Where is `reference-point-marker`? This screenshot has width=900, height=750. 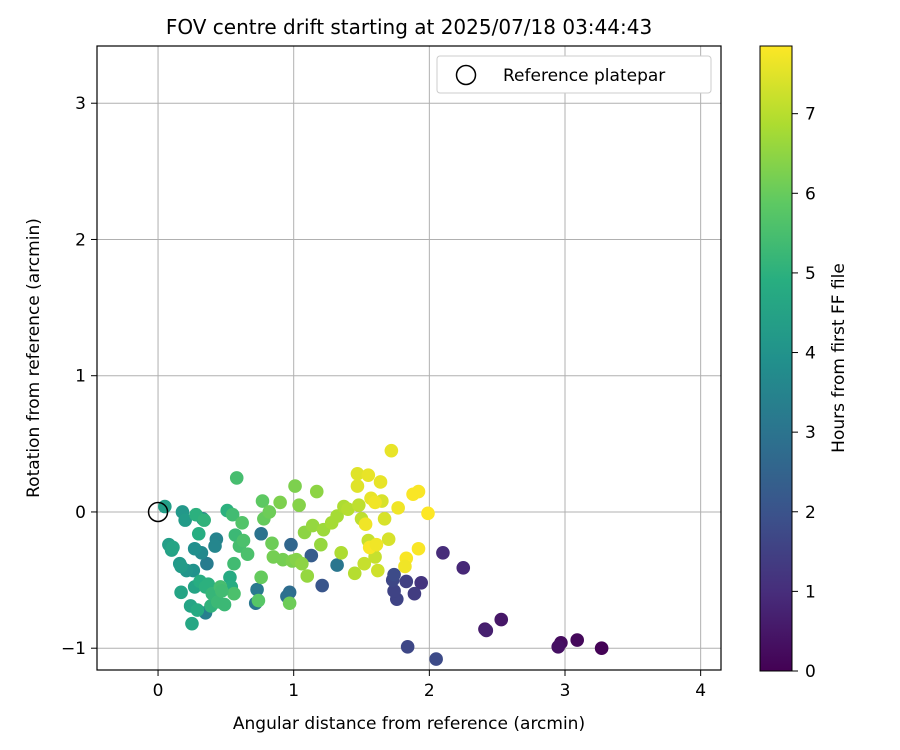
reference-point-marker is located at coordinates (158, 512).